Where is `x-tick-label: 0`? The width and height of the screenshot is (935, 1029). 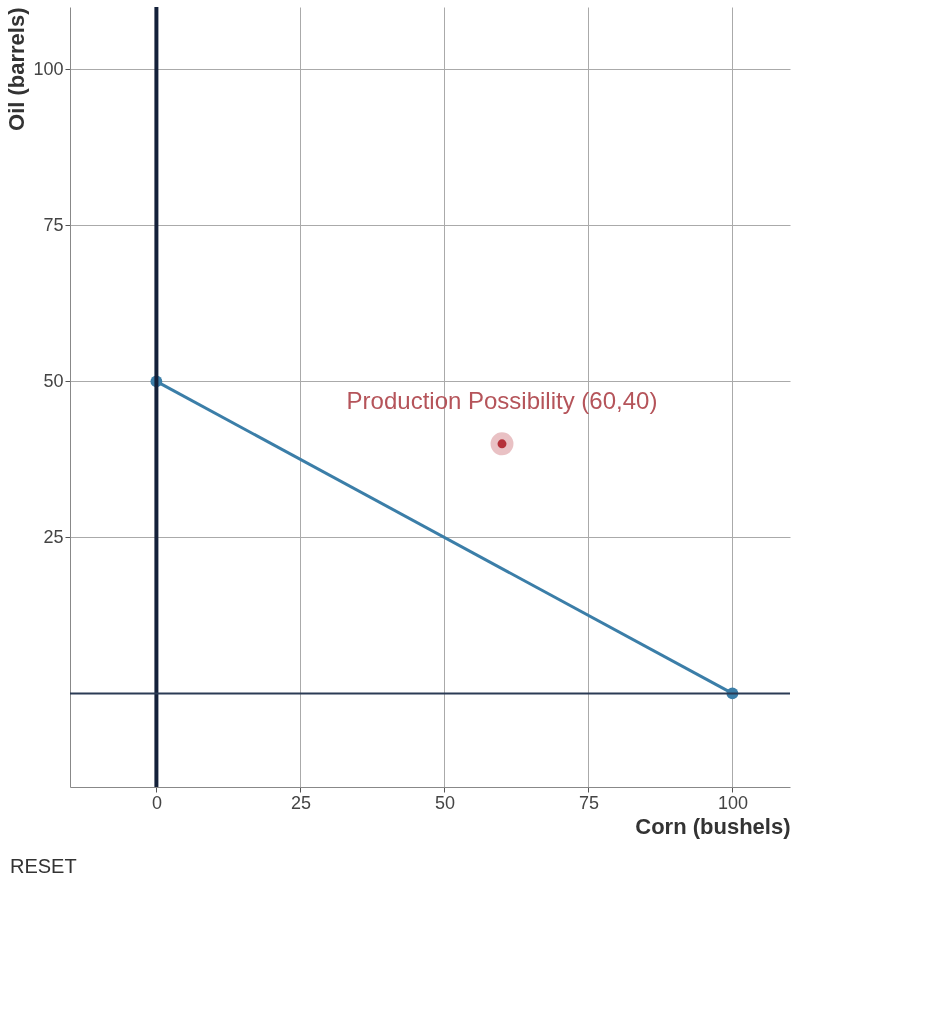
x-tick-label: 0 is located at coordinates (156, 802).